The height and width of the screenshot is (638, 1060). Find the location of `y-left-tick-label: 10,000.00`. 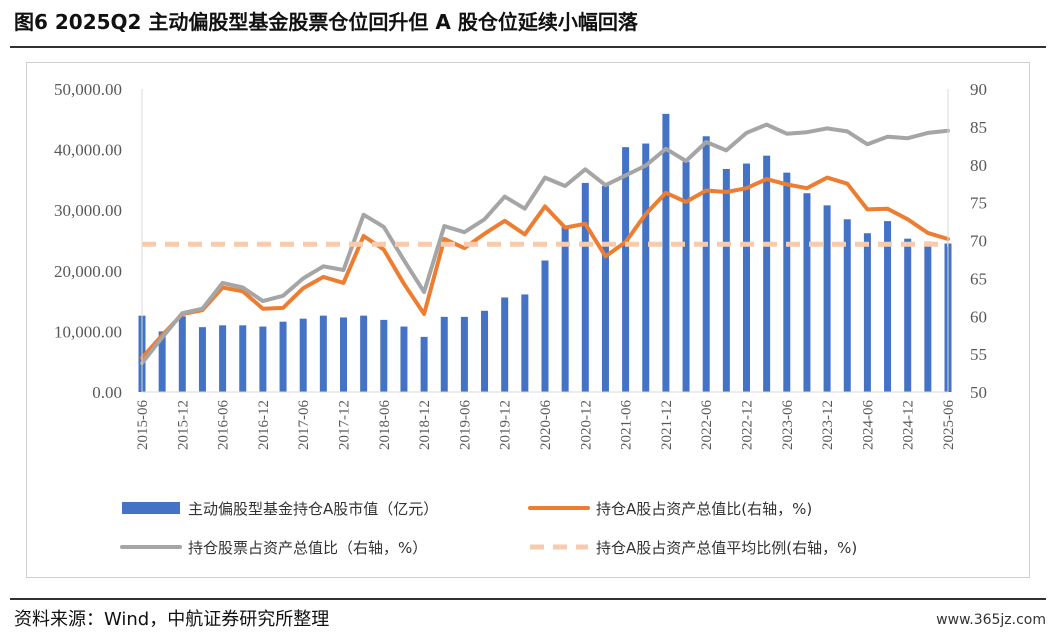

y-left-tick-label: 10,000.00 is located at coordinates (88, 331).